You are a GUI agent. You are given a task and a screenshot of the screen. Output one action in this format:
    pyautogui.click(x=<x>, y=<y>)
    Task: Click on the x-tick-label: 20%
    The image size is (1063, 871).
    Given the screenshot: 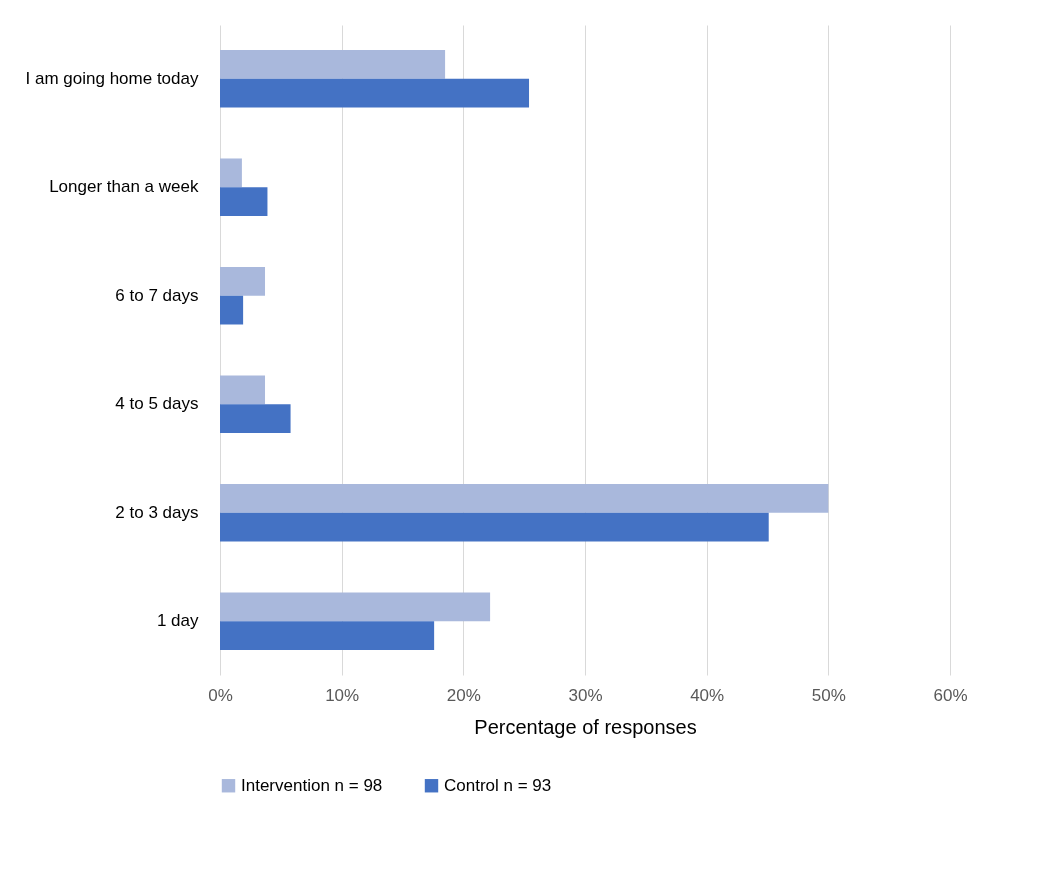 What is the action you would take?
    pyautogui.click(x=463, y=695)
    